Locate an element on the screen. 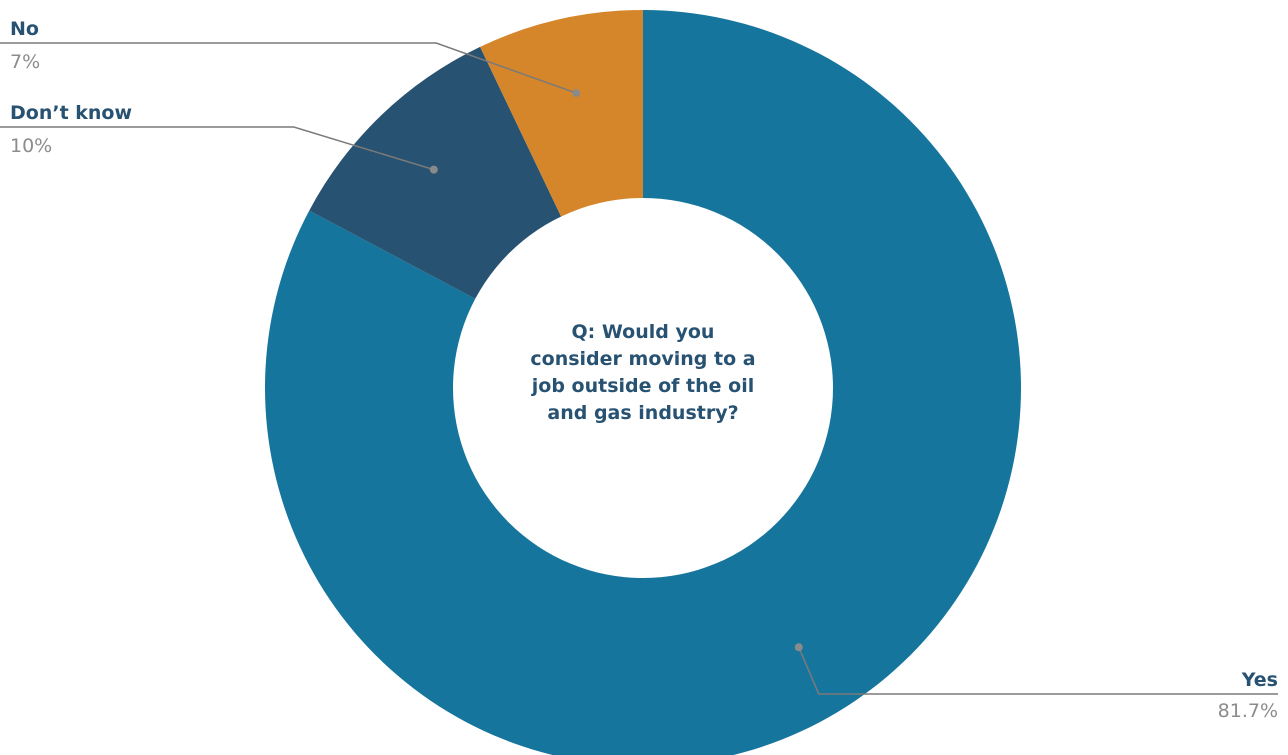 The width and height of the screenshot is (1288, 755). donut-hole is located at coordinates (643, 388).